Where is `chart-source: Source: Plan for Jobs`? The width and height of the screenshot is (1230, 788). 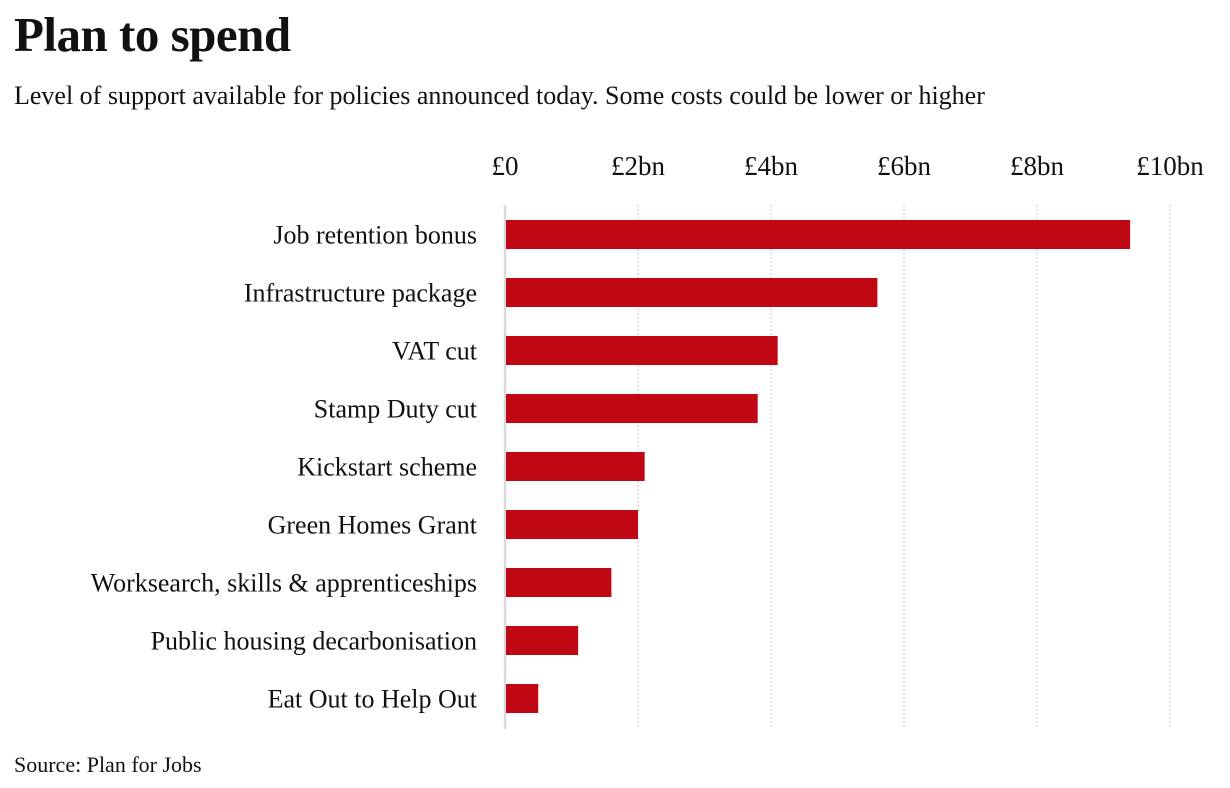
chart-source: Source: Plan for Jobs is located at coordinates (108, 764).